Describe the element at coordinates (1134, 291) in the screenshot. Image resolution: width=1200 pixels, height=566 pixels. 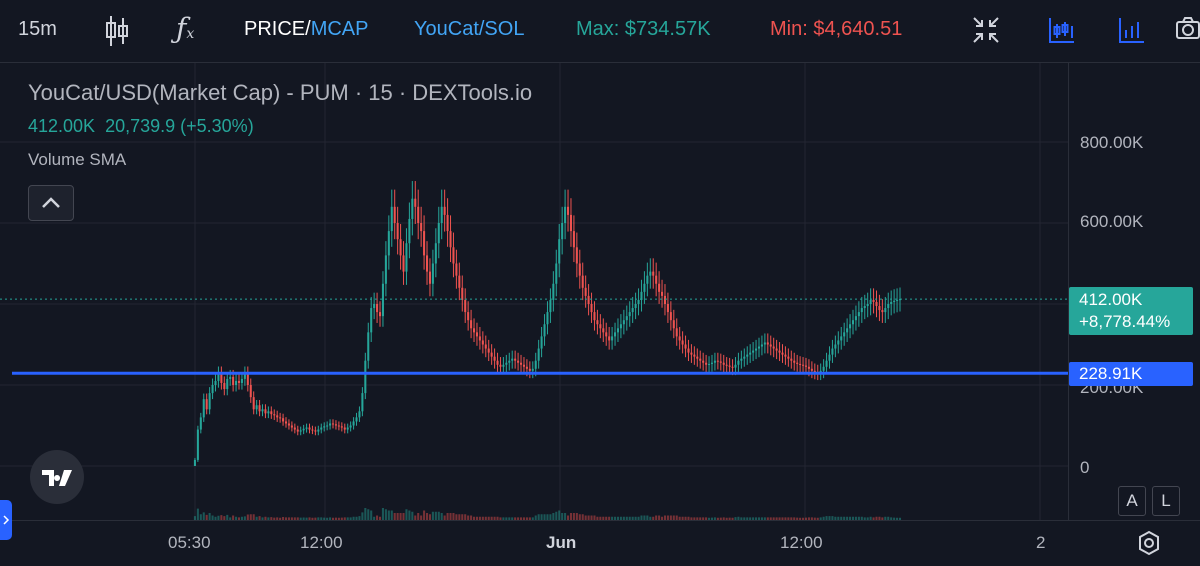
I see `price-axis` at that location.